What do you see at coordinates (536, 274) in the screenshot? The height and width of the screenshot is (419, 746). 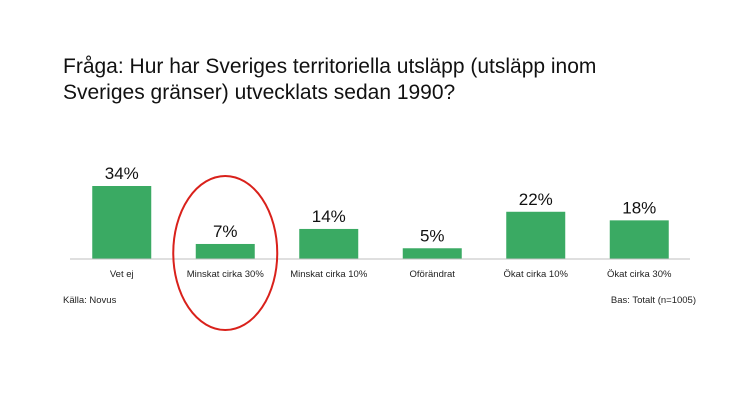 I see `x-tick-label: Ökat cirka 10%` at bounding box center [536, 274].